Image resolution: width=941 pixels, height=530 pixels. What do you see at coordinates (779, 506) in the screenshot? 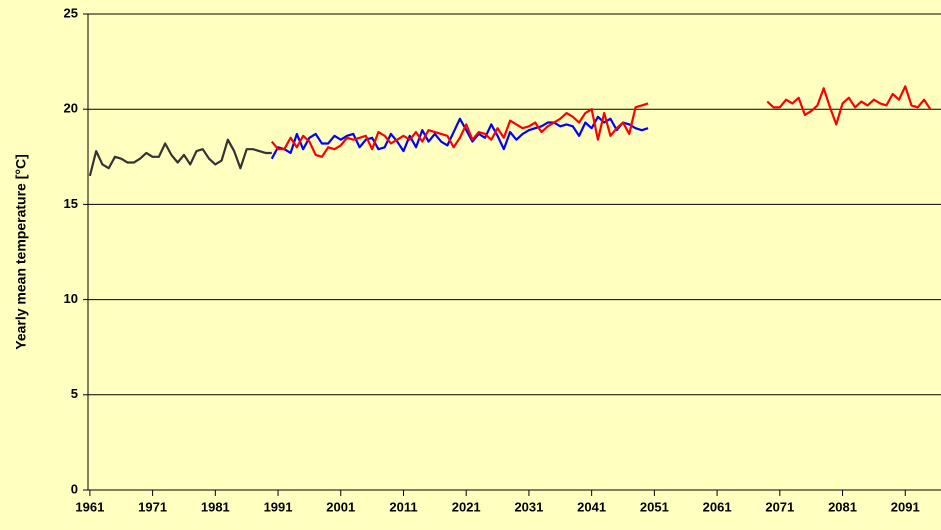
I see `x-tick-label: 2071` at bounding box center [779, 506].